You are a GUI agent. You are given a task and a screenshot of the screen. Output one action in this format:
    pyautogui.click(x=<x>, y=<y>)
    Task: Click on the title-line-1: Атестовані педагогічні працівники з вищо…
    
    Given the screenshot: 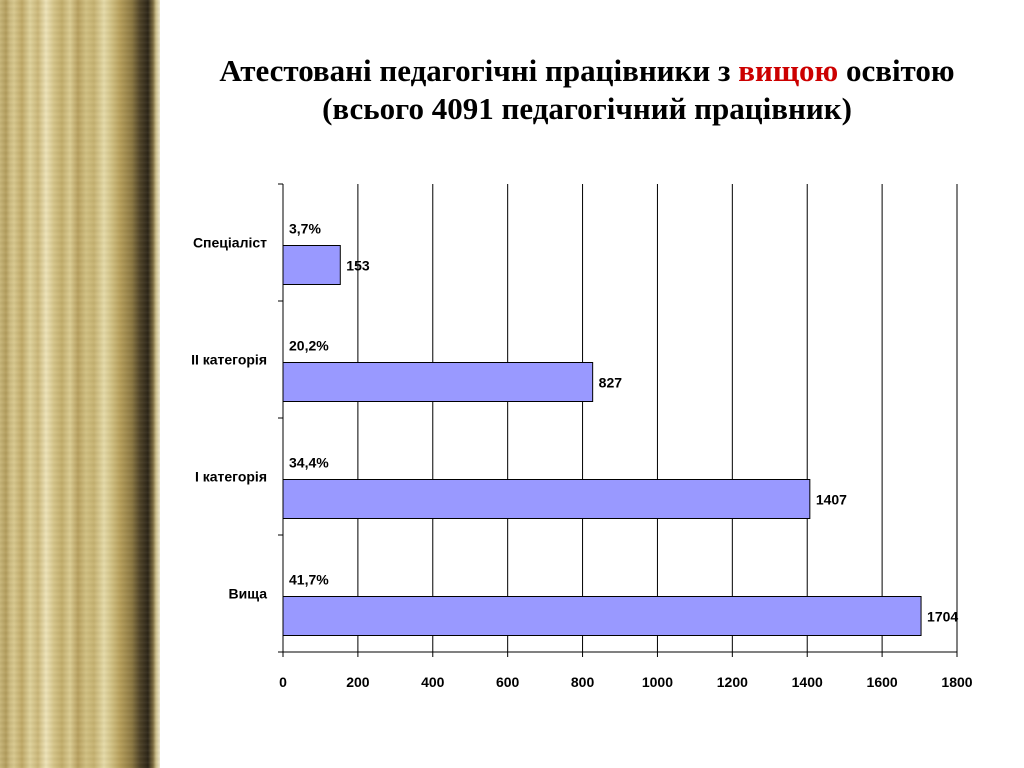 What is the action you would take?
    pyautogui.click(x=587, y=71)
    